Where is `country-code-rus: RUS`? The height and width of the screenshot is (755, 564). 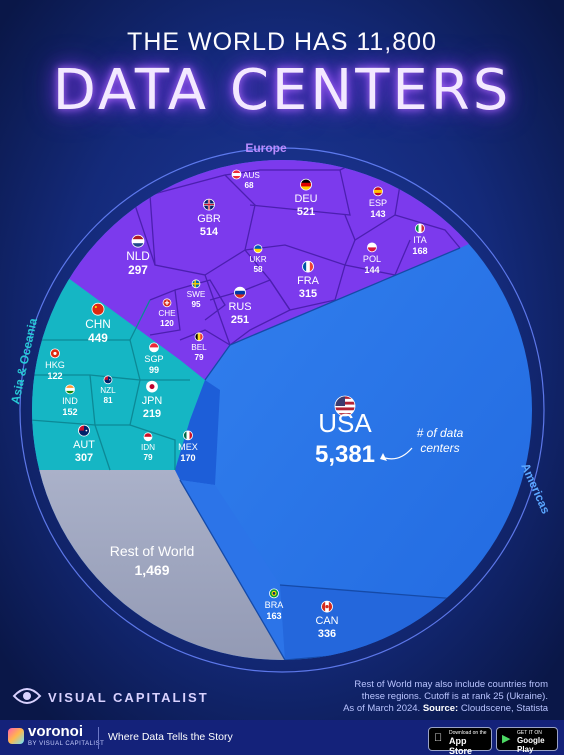 country-code-rus: RUS is located at coordinates (240, 307).